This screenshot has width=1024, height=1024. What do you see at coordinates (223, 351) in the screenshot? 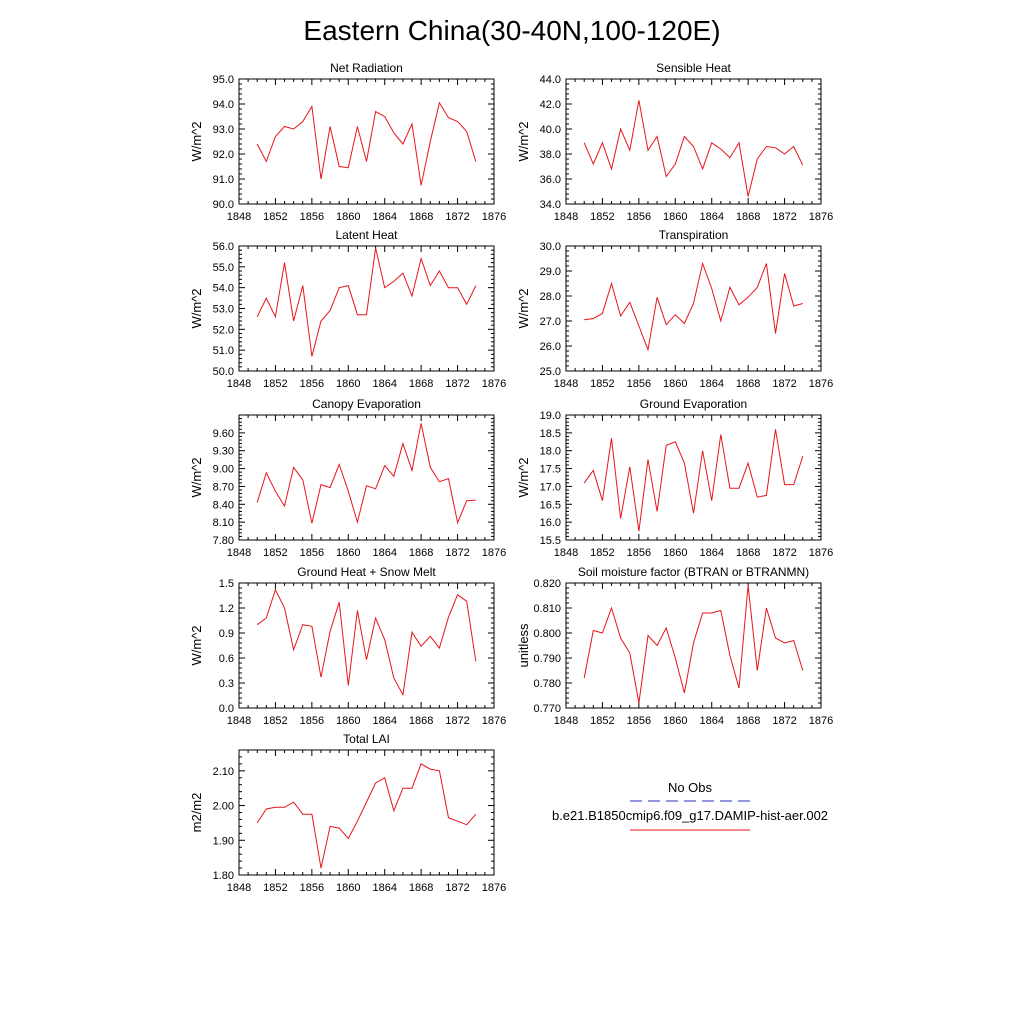
I see `y-tick-label: 51.0` at bounding box center [223, 351].